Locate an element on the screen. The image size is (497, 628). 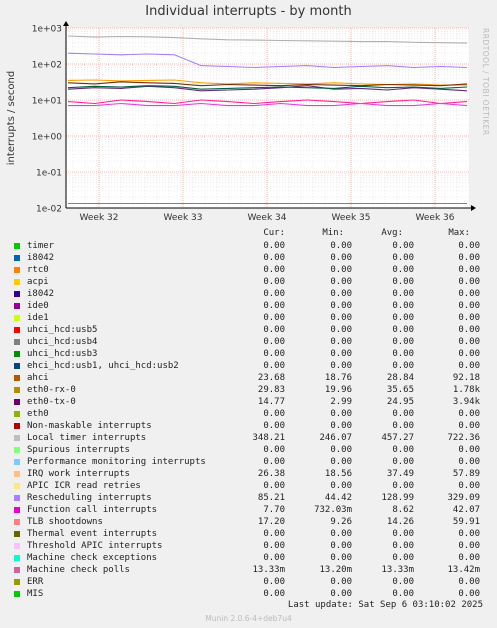
legend-series-name: uhci_hcd:usb5 is located at coordinates (62, 330).